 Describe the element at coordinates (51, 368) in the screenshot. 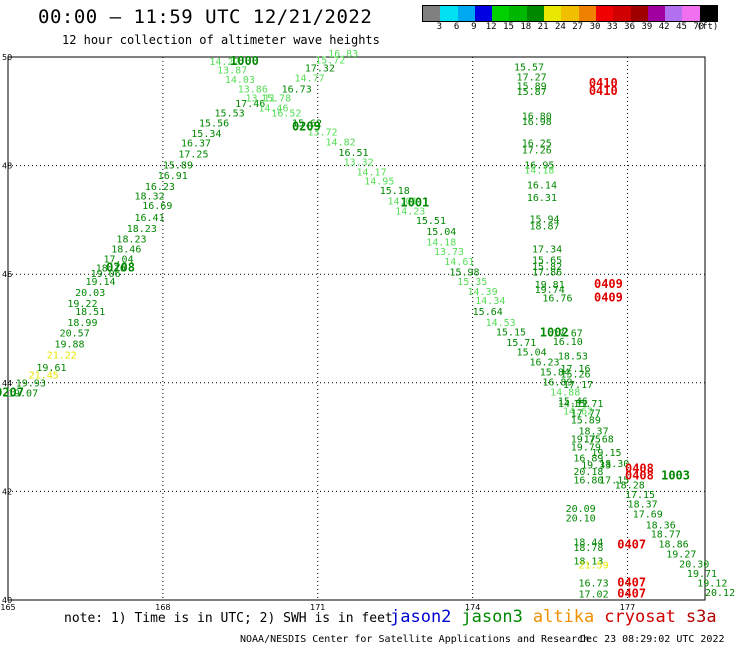

I see `wave-height-value: 19.61` at that location.